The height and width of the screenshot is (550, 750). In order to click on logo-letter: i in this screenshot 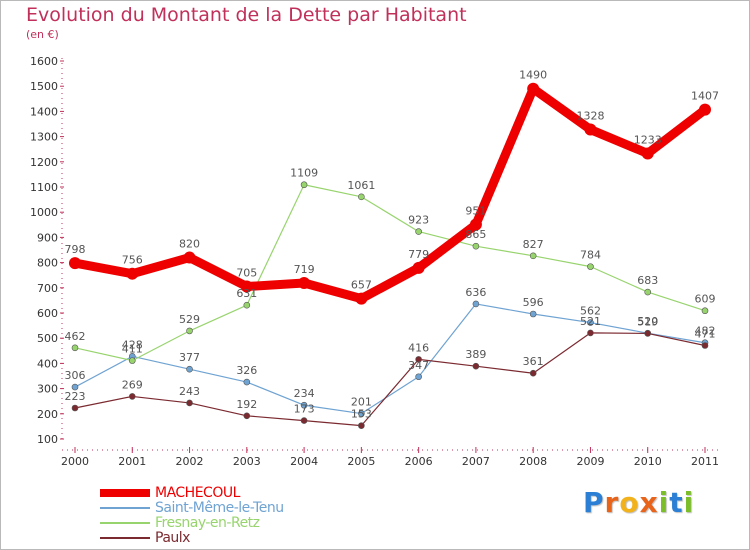, I will do `click(689, 502)`.